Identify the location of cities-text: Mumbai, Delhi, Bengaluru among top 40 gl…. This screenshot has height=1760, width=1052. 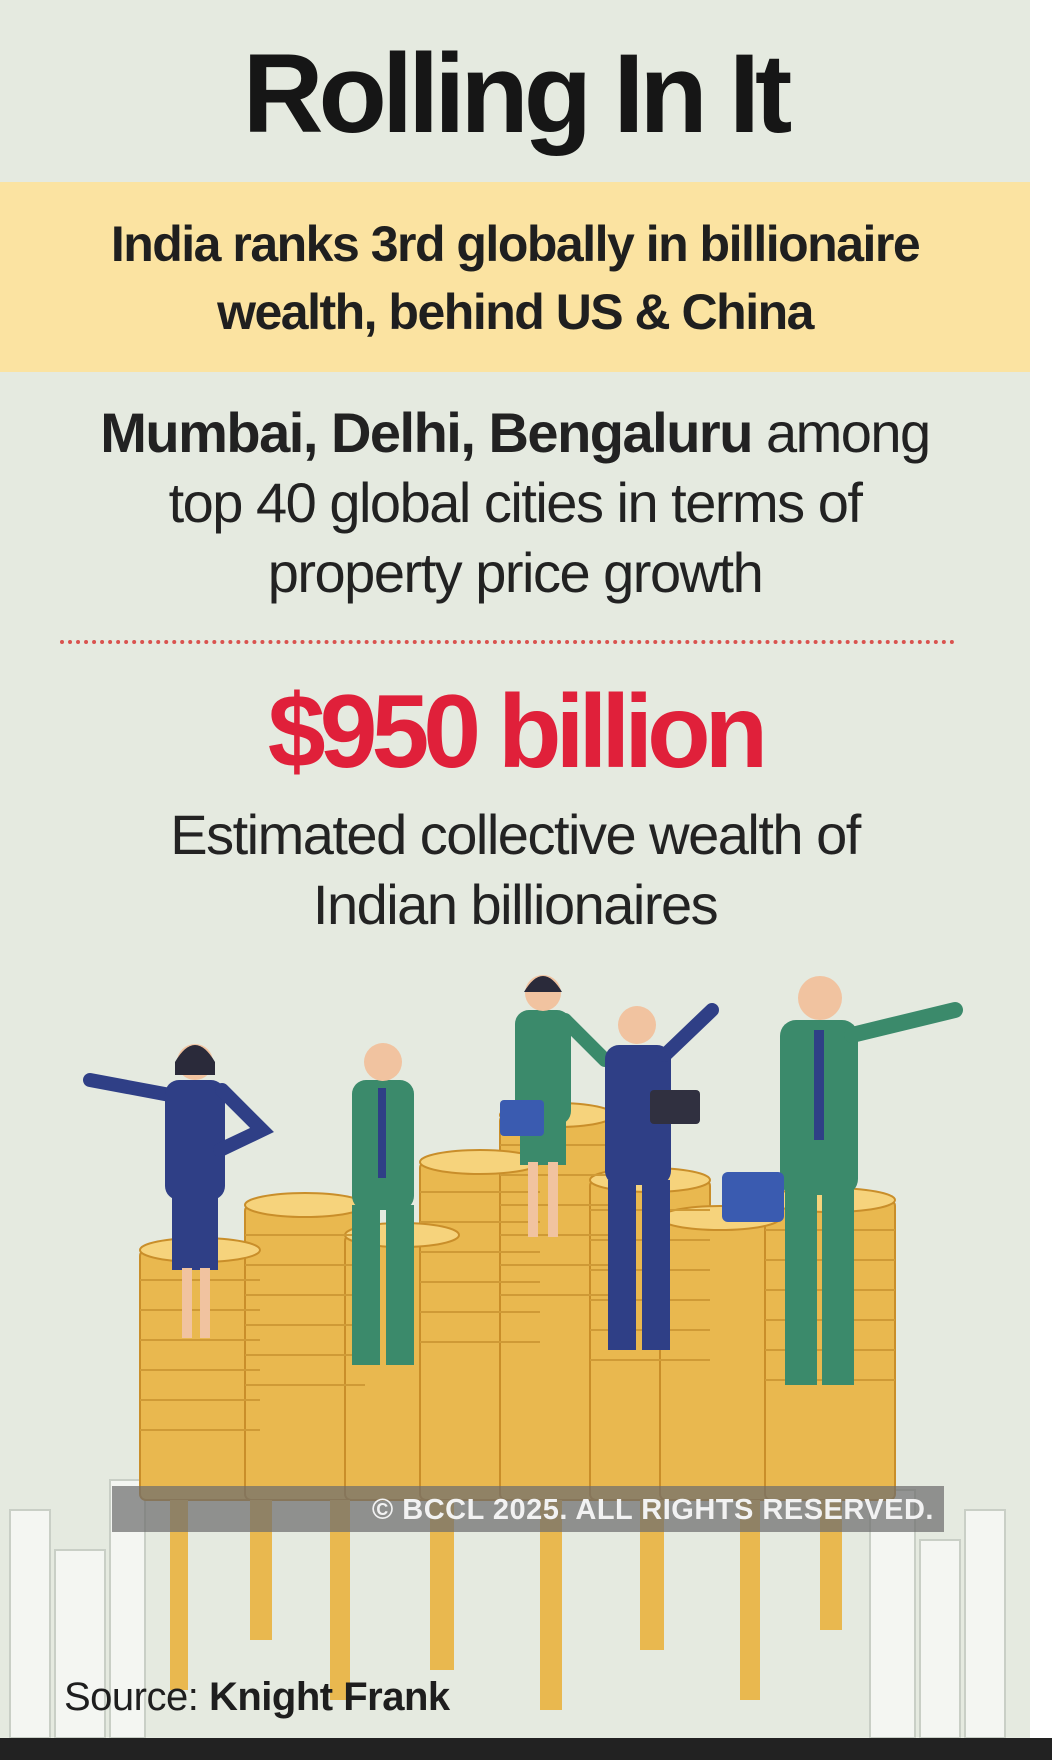
(515, 503).